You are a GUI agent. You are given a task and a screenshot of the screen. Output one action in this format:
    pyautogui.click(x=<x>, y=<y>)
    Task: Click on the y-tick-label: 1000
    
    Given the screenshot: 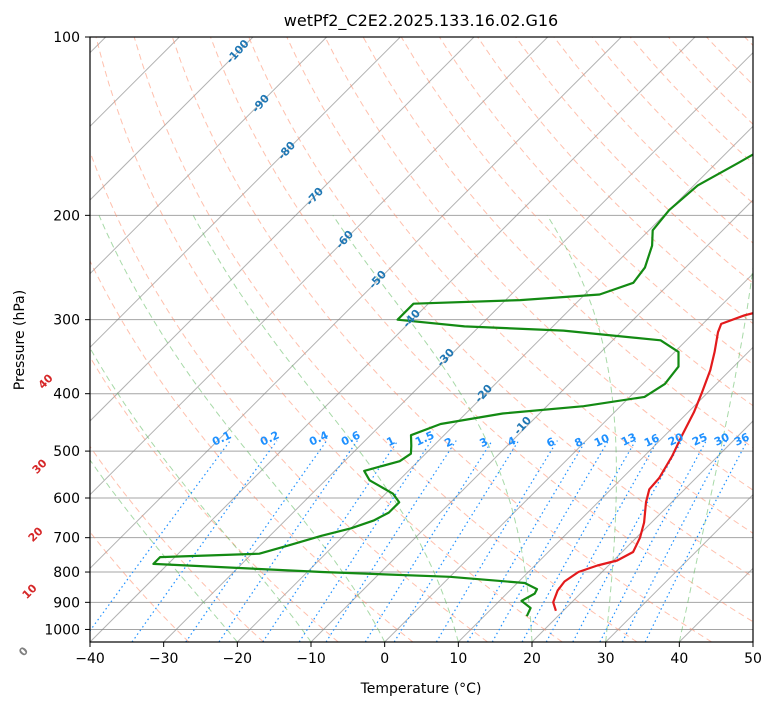 What is the action you would take?
    pyautogui.click(x=62, y=630)
    